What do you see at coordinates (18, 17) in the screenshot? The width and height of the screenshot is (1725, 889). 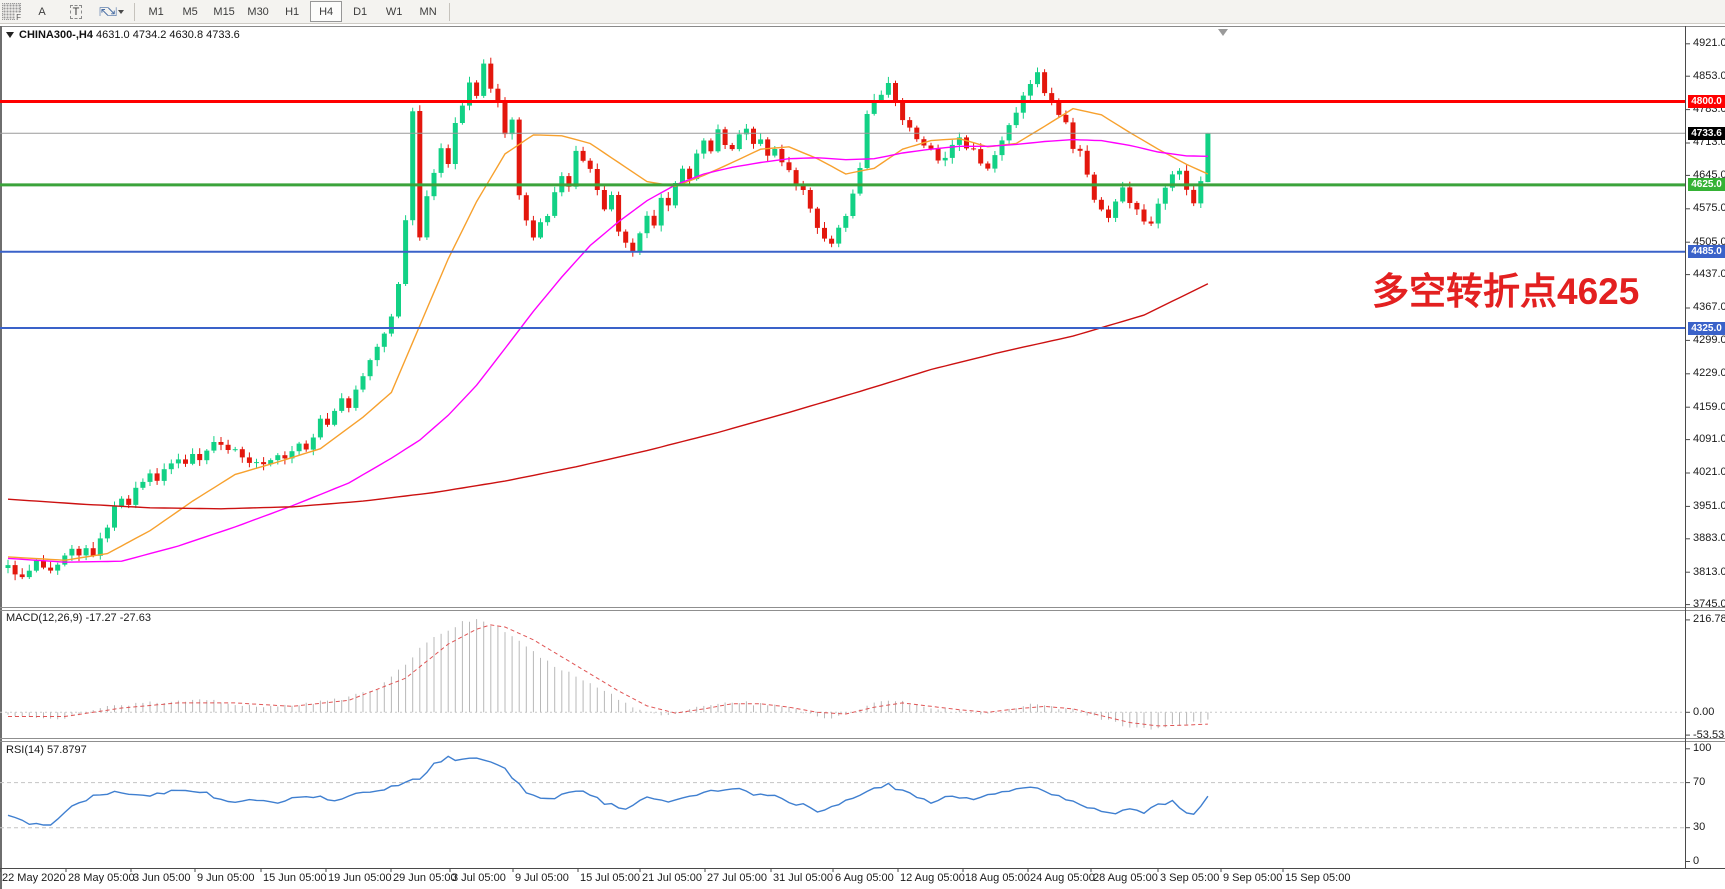 I see `toolbar-handle-label: F` at bounding box center [18, 17].